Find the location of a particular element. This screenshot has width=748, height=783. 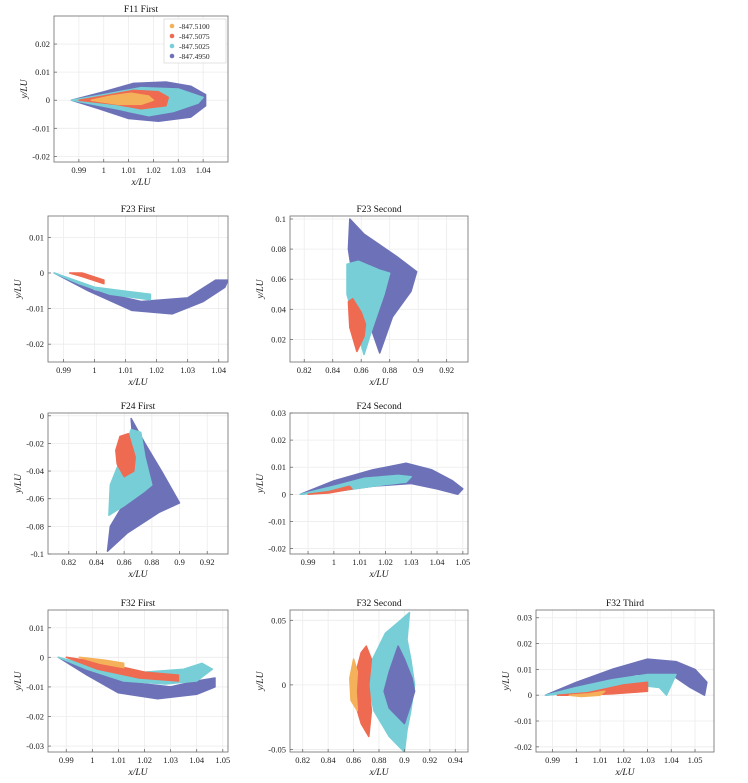

y-tick-label: -0.04 is located at coordinates (35, 471).